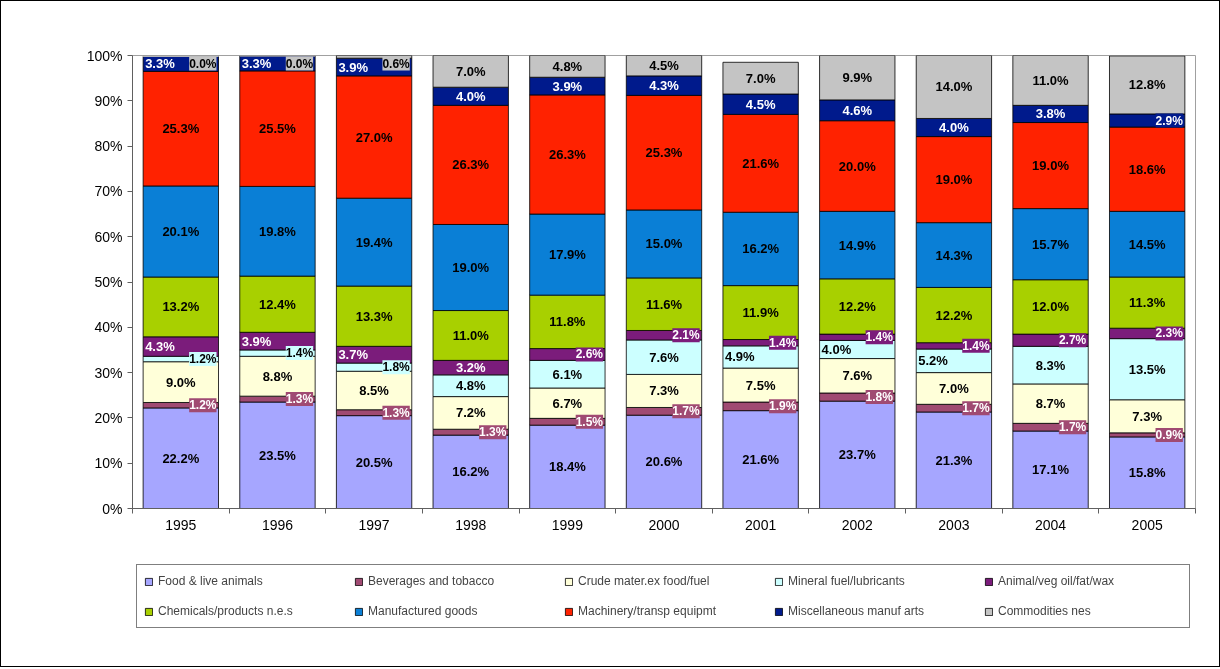 This screenshot has height=669, width=1220. What do you see at coordinates (374, 390) in the screenshot?
I see `data-label: 8.5%` at bounding box center [374, 390].